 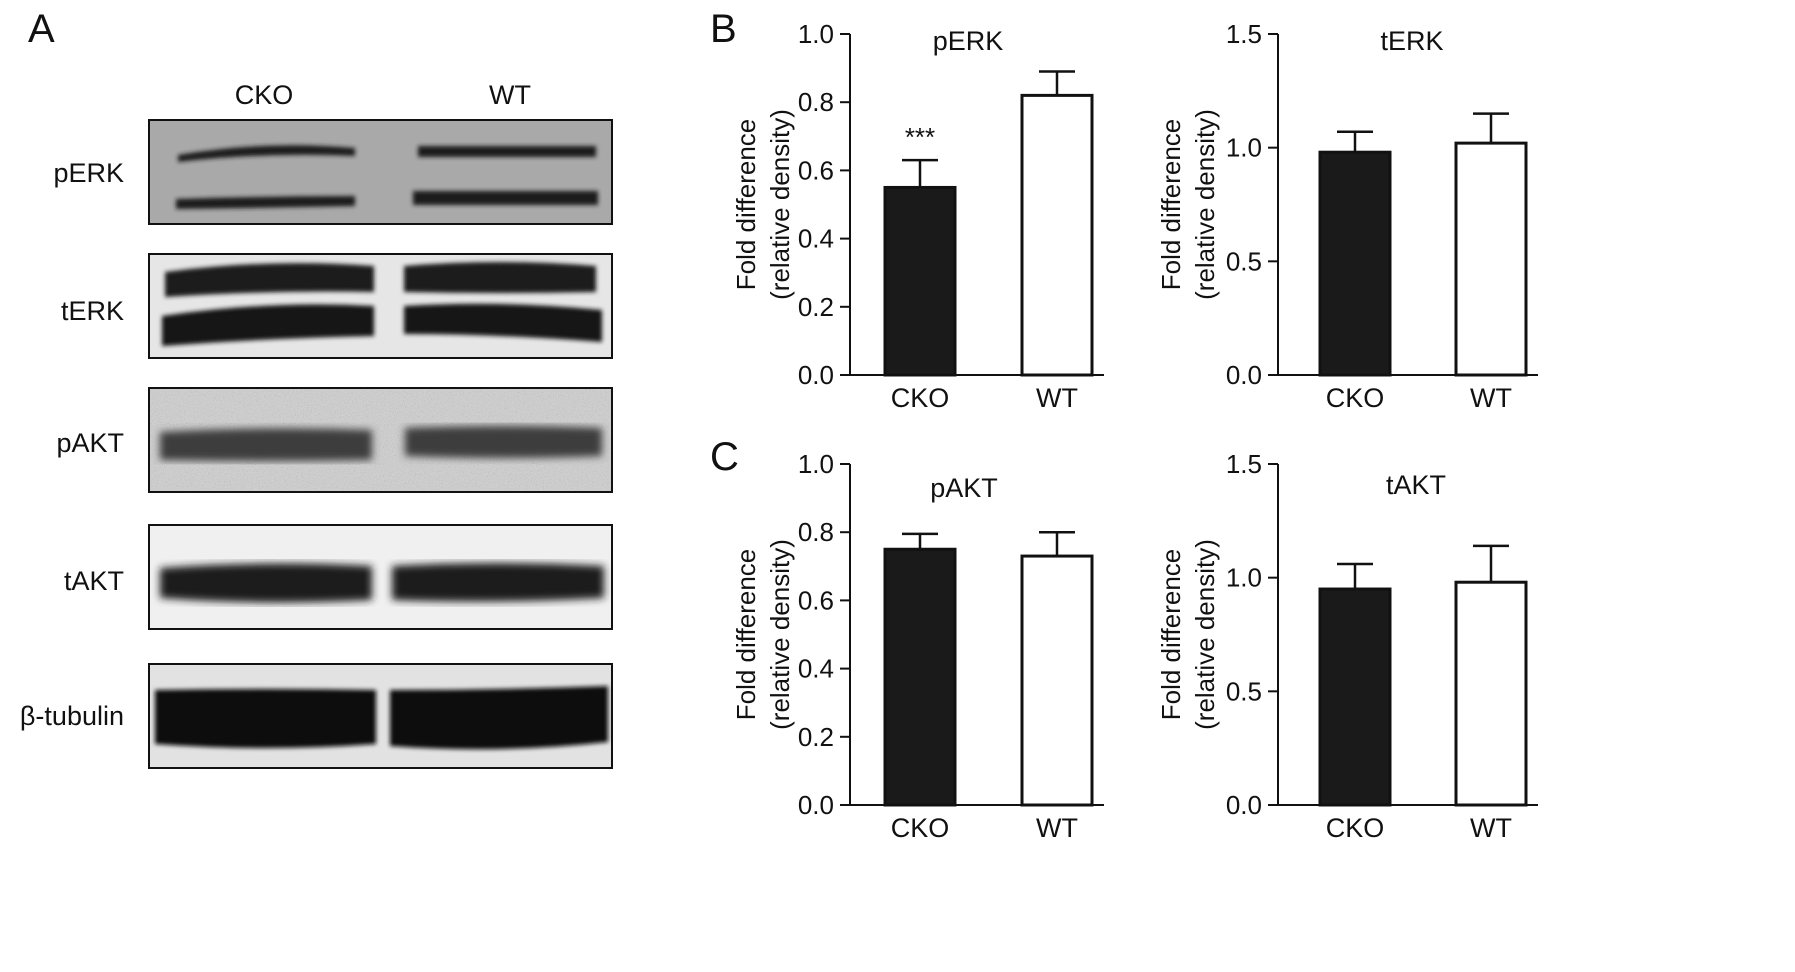 I want to click on blot-label-pakt: pAKT, so click(x=90, y=443).